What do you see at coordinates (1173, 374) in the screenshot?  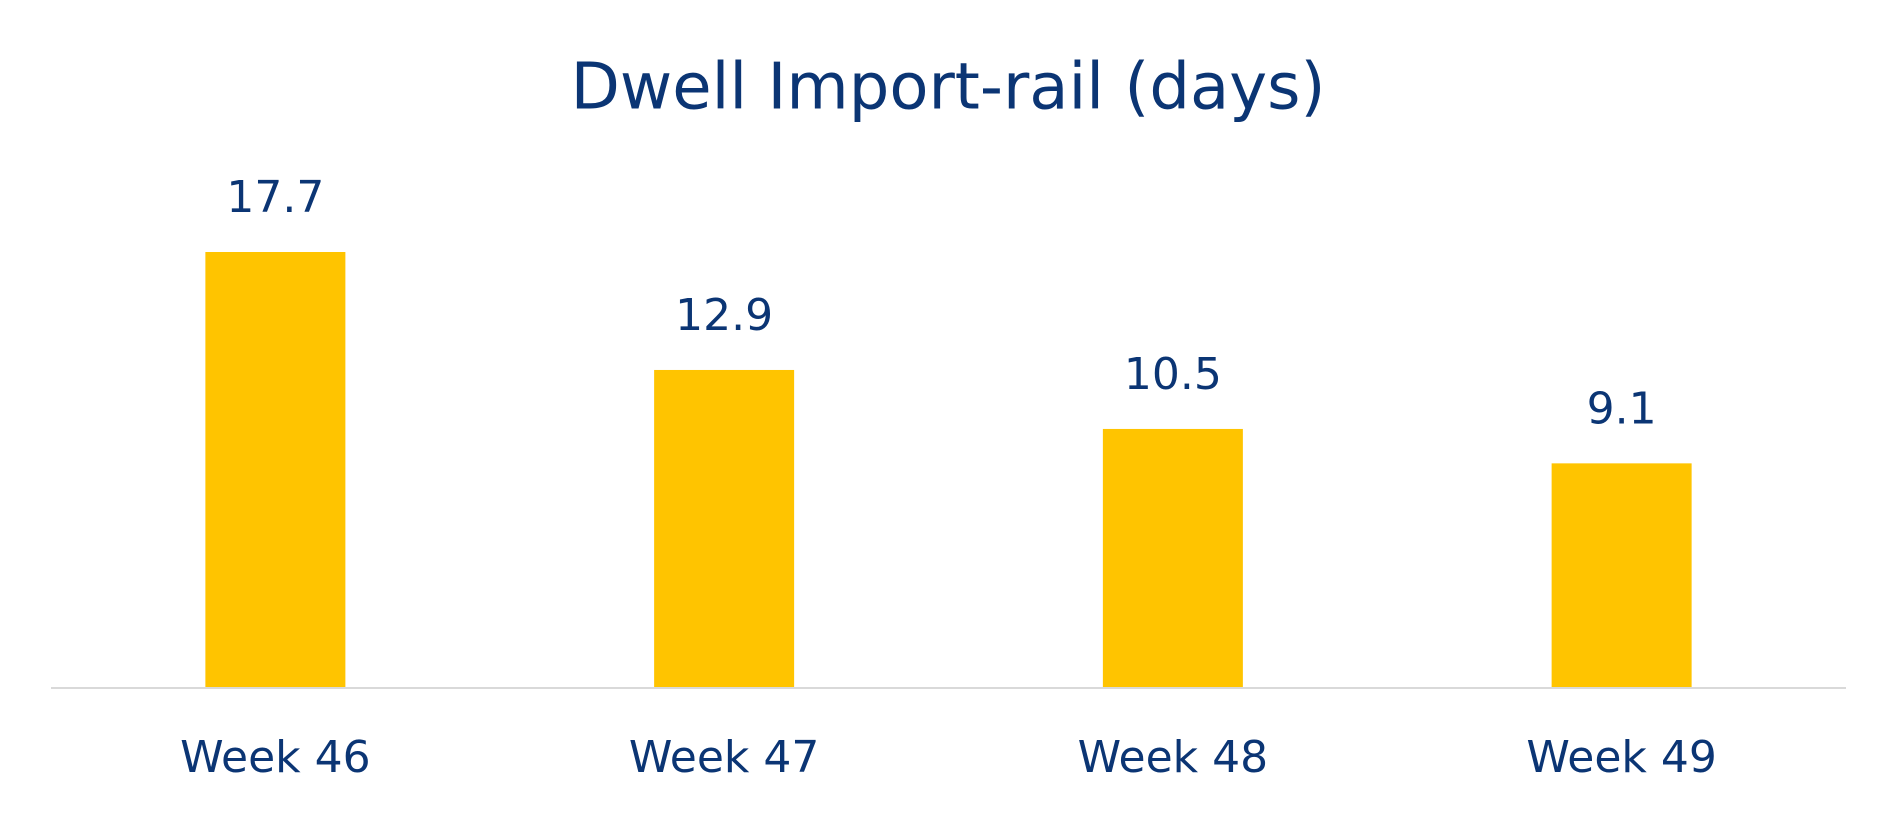 I see `data-label: 10.5` at bounding box center [1173, 374].